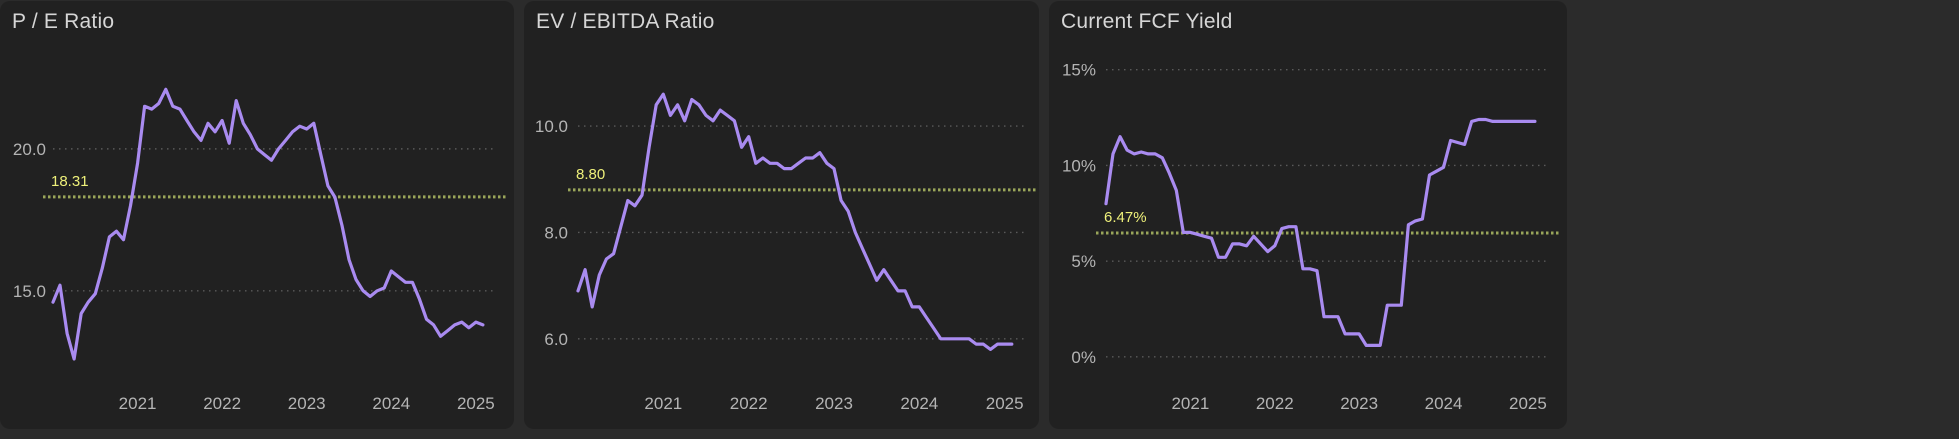 This screenshot has height=439, width=1959. Describe the element at coordinates (551, 126) in the screenshot. I see `y-tick-label: 10.0` at that location.